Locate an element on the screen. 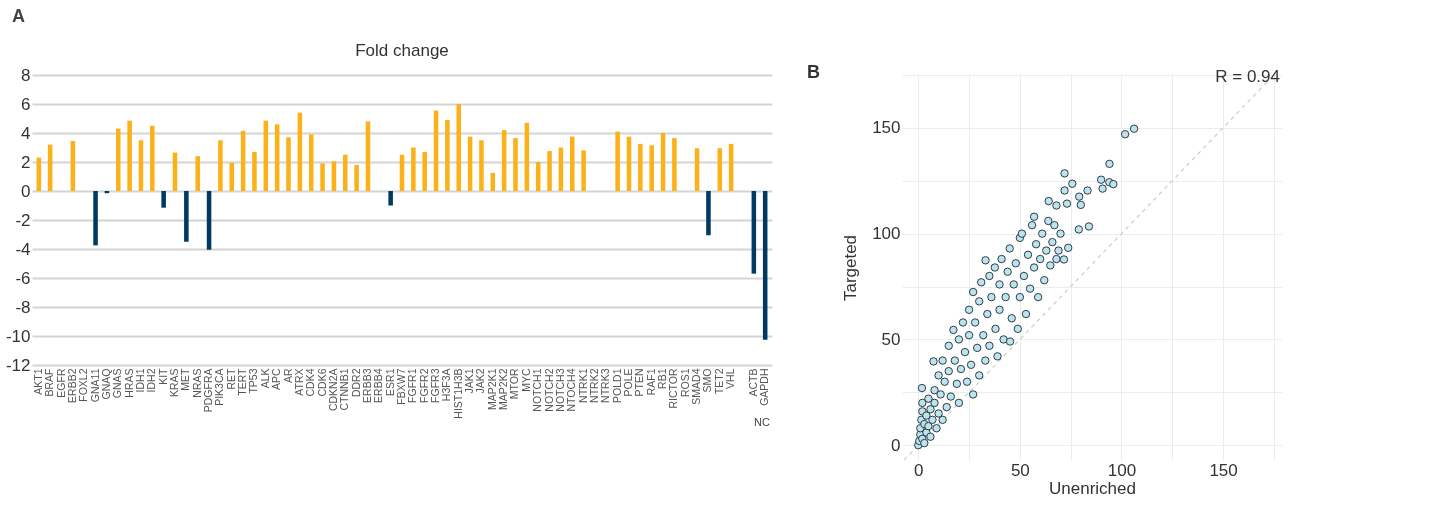 This screenshot has height=514, width=1439. y-tick-label: -12 is located at coordinates (18, 365).